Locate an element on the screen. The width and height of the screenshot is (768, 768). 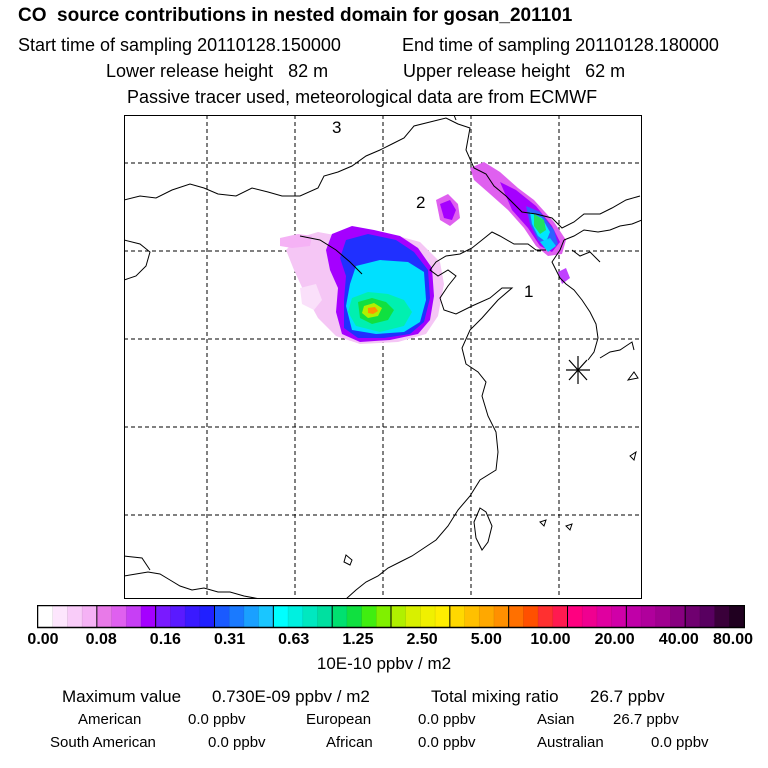
source-name-australian: Australian is located at coordinates (570, 742).